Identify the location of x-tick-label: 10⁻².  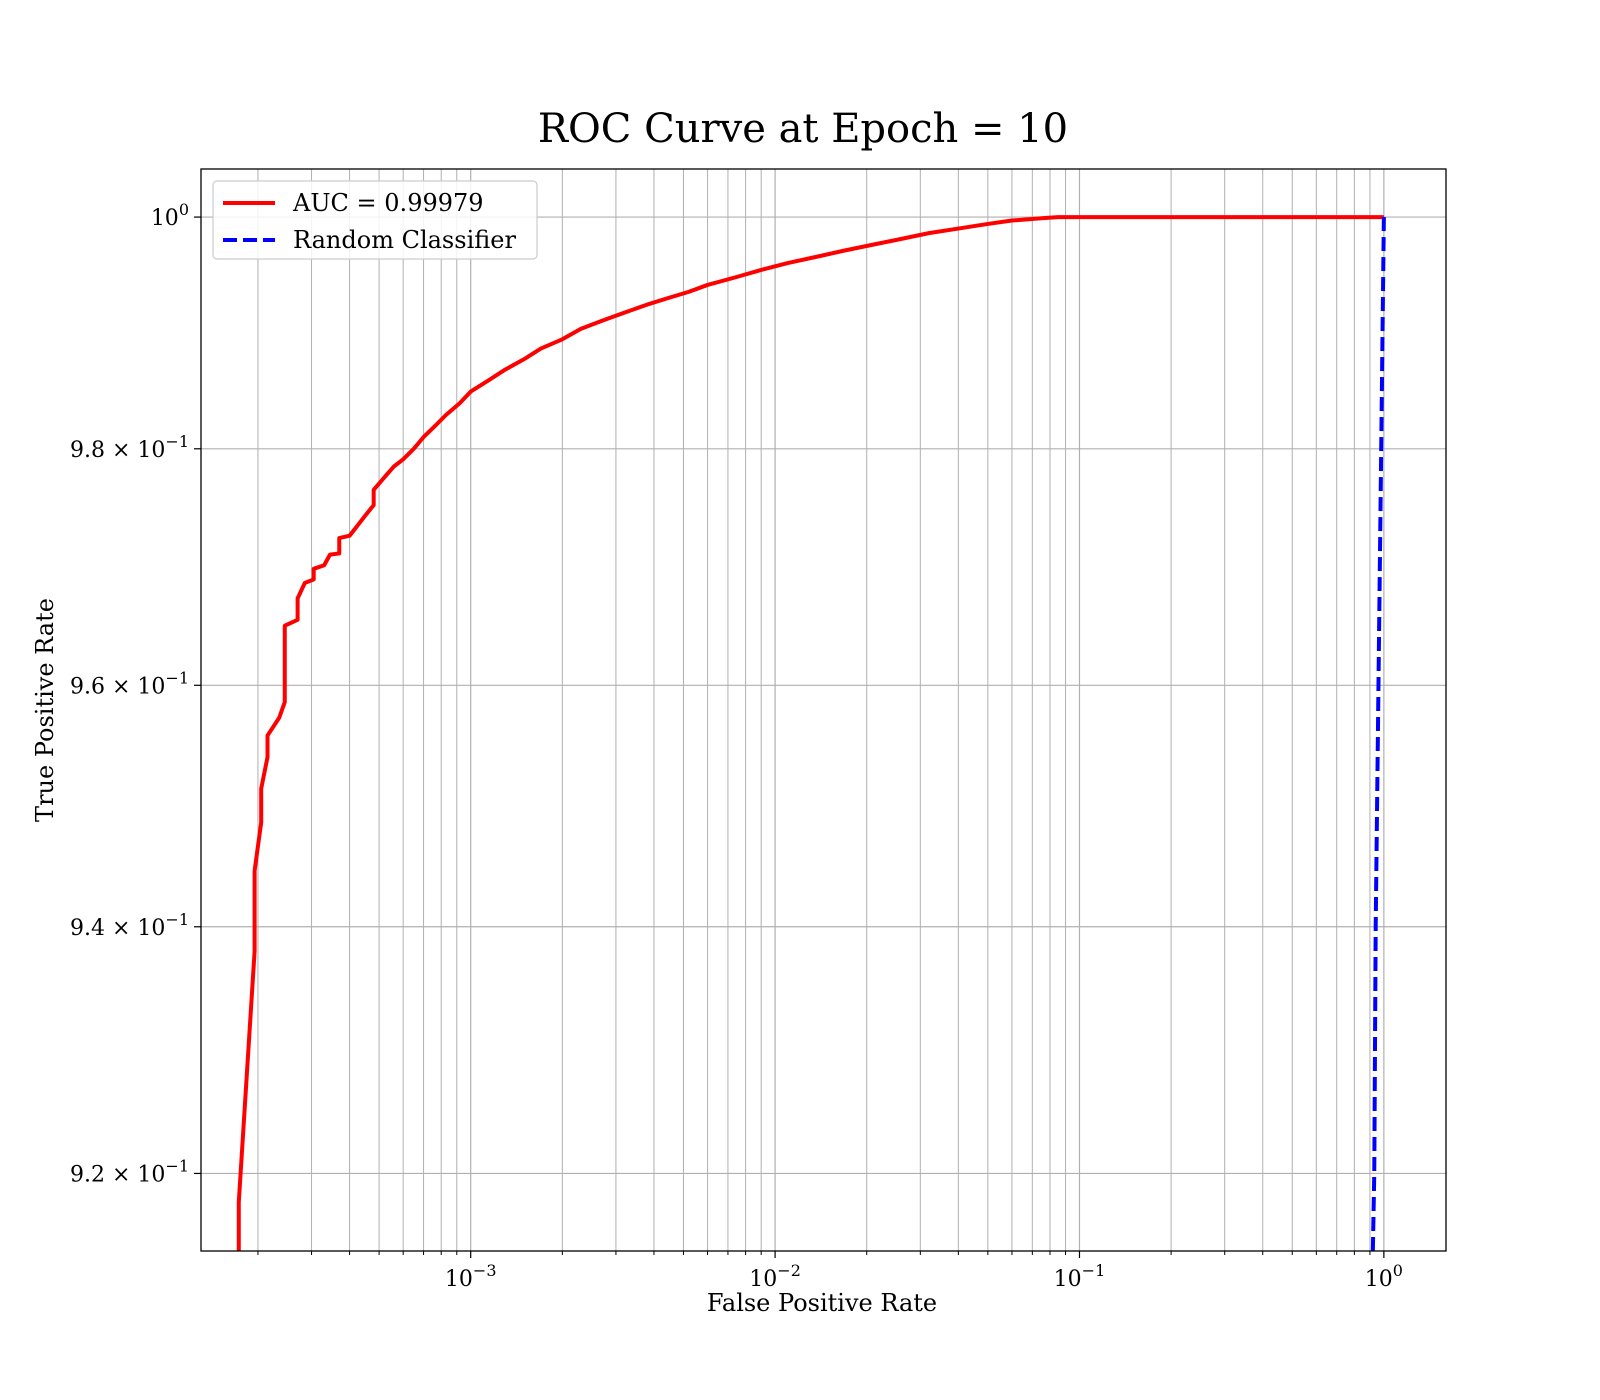
(775, 1276).